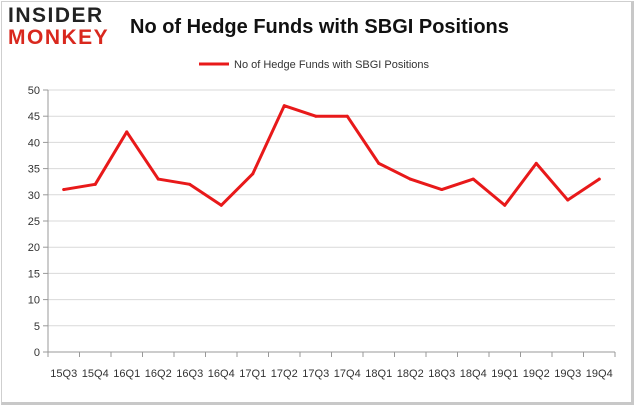 This screenshot has width=637, height=408. Describe the element at coordinates (34, 248) in the screenshot. I see `y-tick-label: 20` at that location.